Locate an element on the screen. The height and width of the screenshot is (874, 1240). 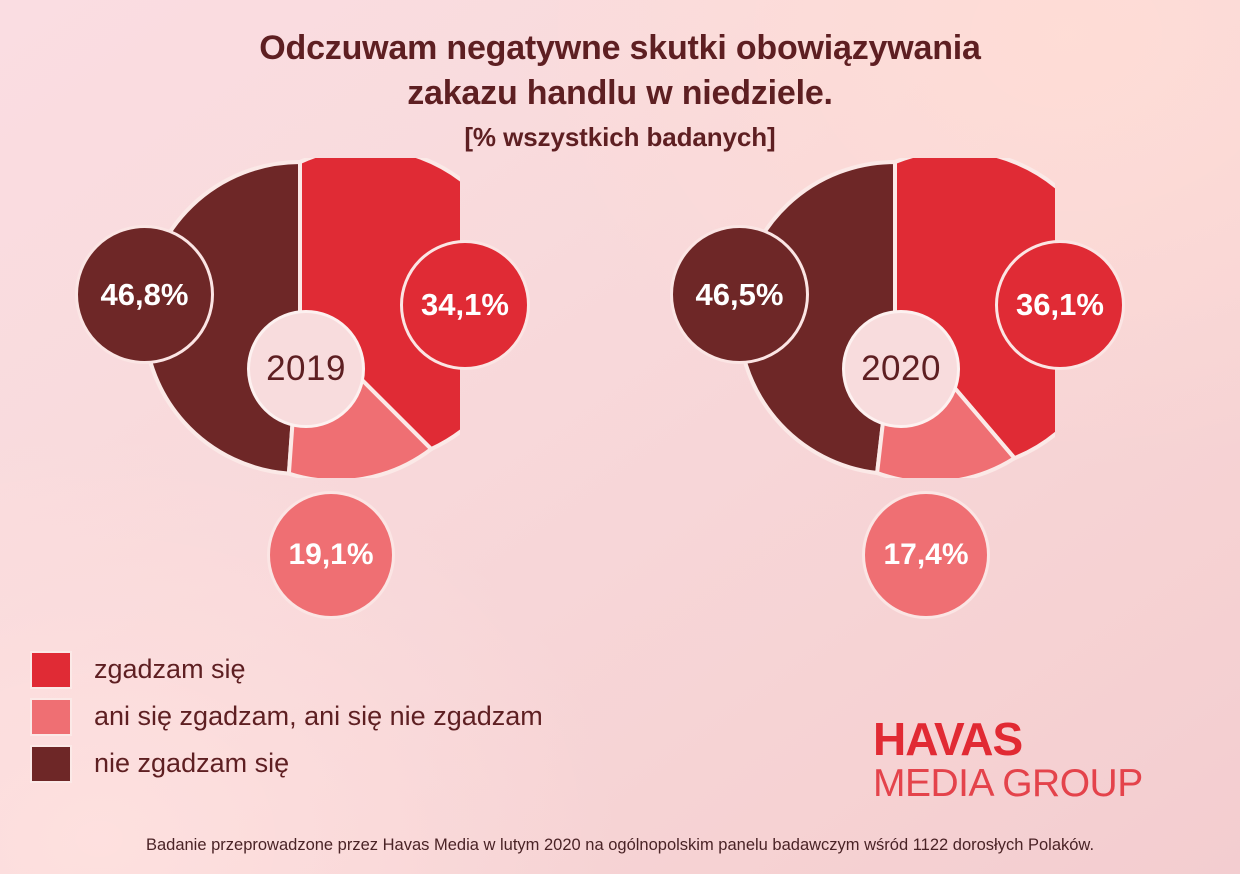
year-label-2020: 2020 is located at coordinates (901, 368).